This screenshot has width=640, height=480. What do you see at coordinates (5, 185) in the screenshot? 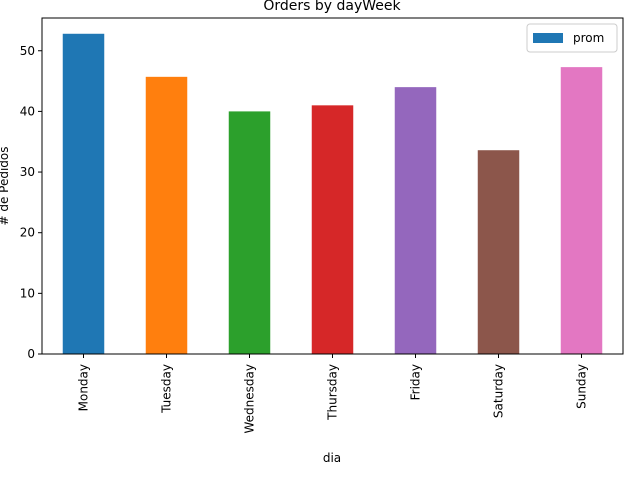
I see `y-axis-label: # de Pedidos` at bounding box center [5, 185].